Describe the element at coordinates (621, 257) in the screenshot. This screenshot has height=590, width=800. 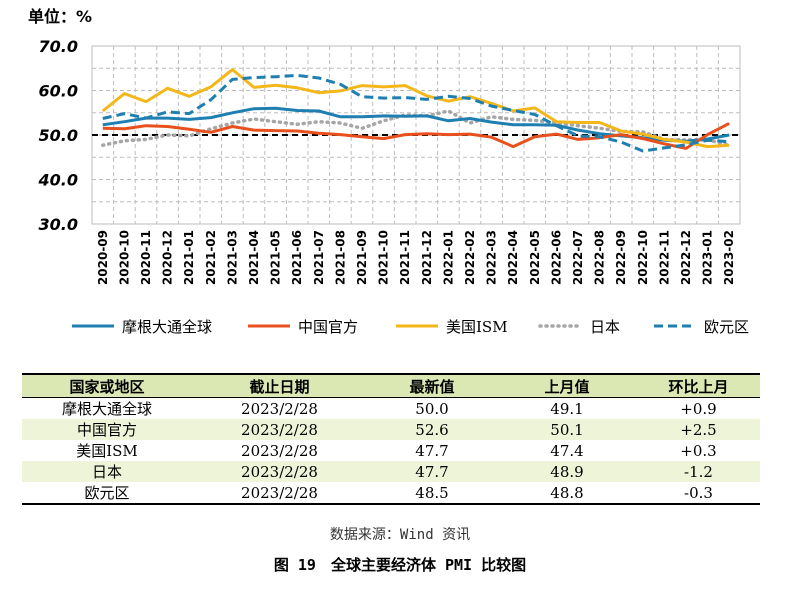
I see `x-tick-label: 2022-09` at that location.